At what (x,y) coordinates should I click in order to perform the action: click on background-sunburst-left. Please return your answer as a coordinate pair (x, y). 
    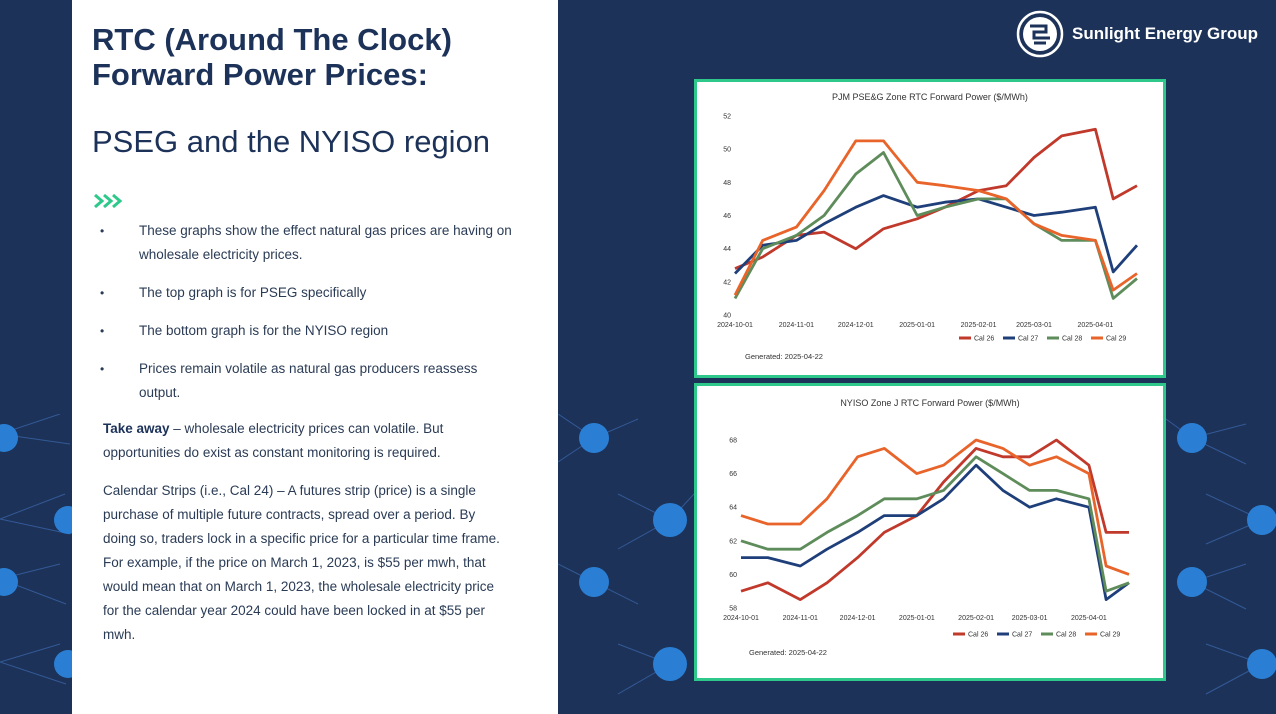
    Looking at the image, I should click on (36, 549).